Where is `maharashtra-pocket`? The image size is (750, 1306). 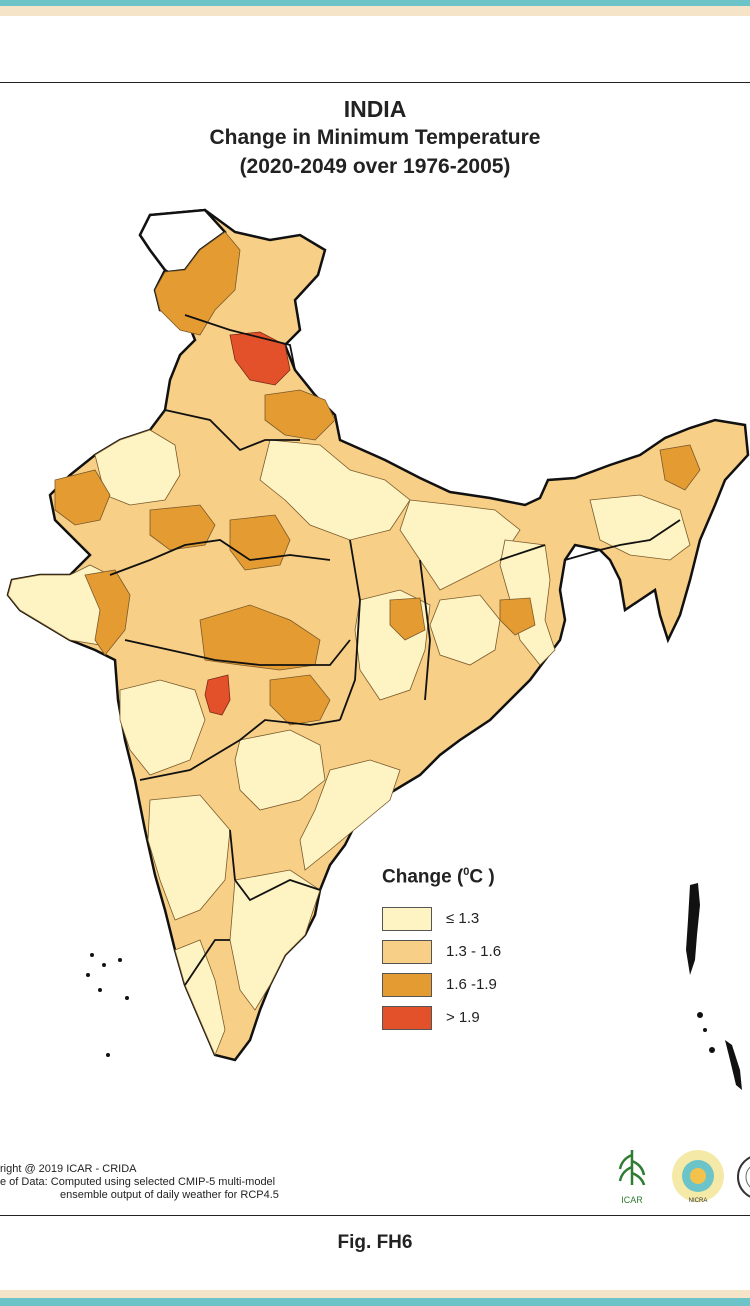 maharashtra-pocket is located at coordinates (217, 695).